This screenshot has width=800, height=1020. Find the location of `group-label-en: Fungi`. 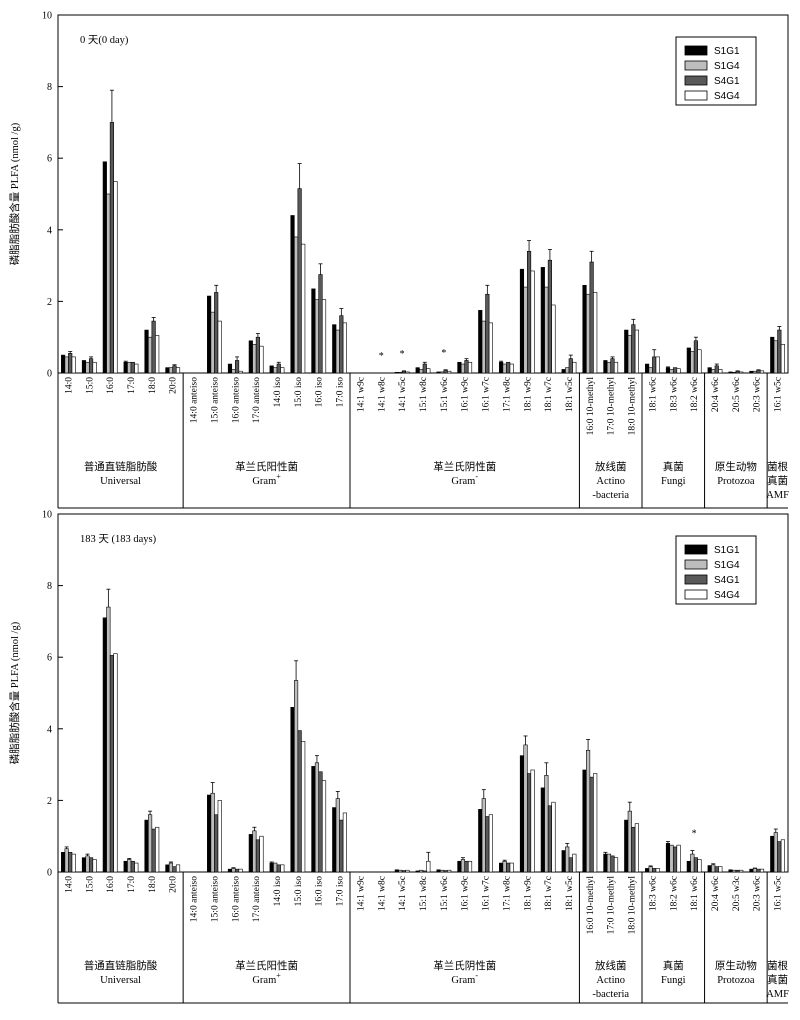

group-label-en: Fungi is located at coordinates (673, 481).